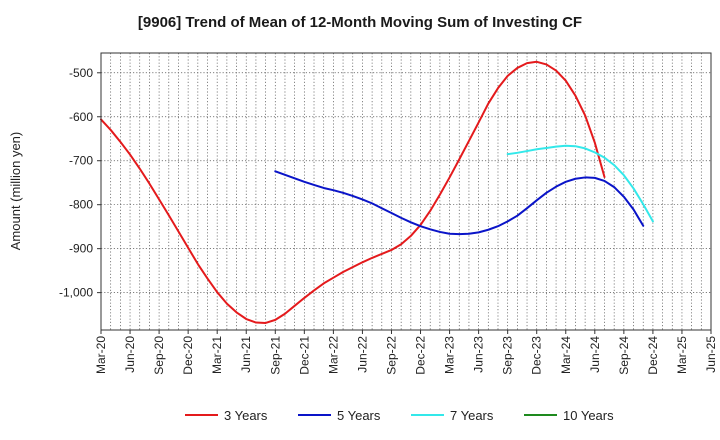  What do you see at coordinates (566, 355) in the screenshot?
I see `x-tick-label: Mar-24` at bounding box center [566, 355].